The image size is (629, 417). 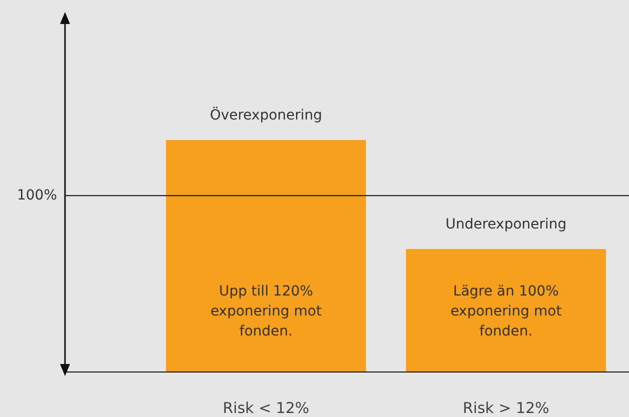 What do you see at coordinates (506, 407) in the screenshot?
I see `x-tick-label: Risk > 12%` at bounding box center [506, 407].